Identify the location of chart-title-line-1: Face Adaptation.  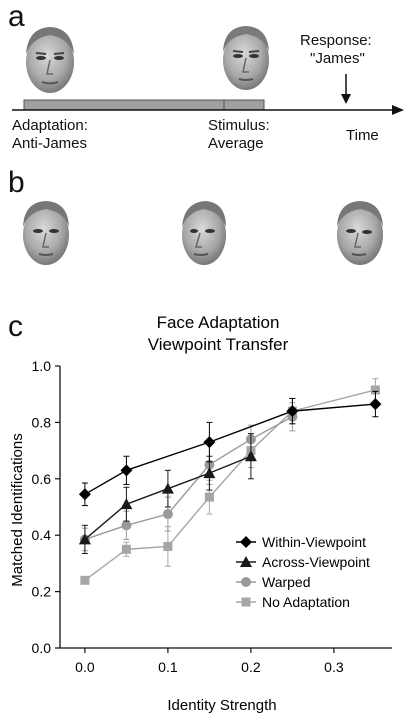
(218, 322).